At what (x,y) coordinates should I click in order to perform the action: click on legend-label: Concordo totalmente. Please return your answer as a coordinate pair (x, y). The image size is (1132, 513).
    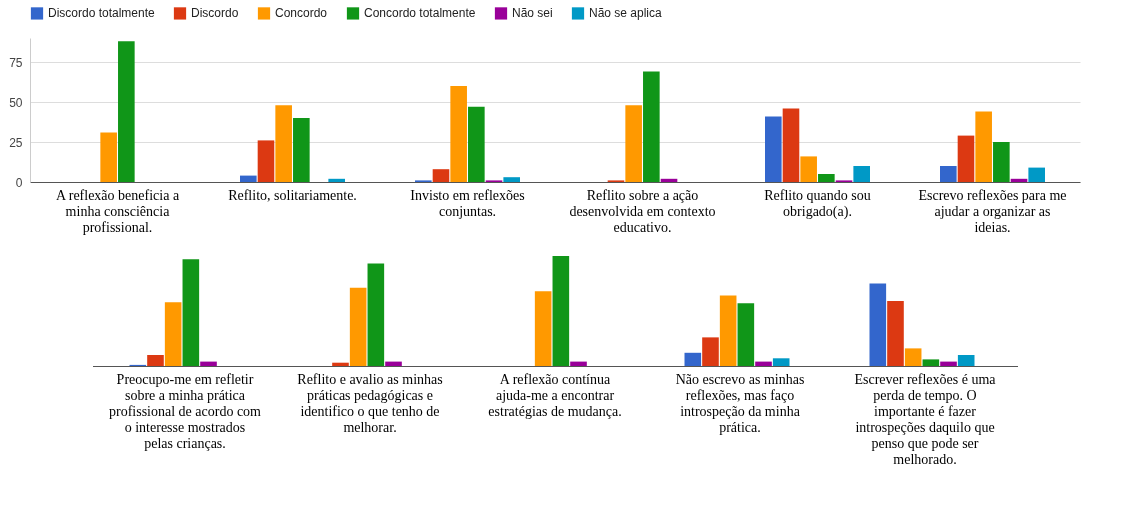
    Looking at the image, I should click on (420, 13).